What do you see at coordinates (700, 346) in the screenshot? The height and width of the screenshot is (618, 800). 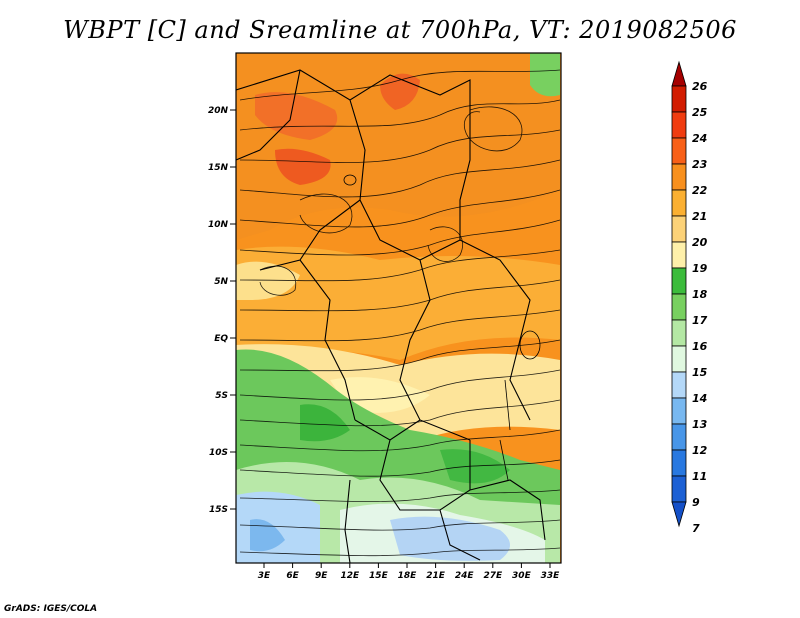 I see `colorbar-label: 16` at bounding box center [700, 346].